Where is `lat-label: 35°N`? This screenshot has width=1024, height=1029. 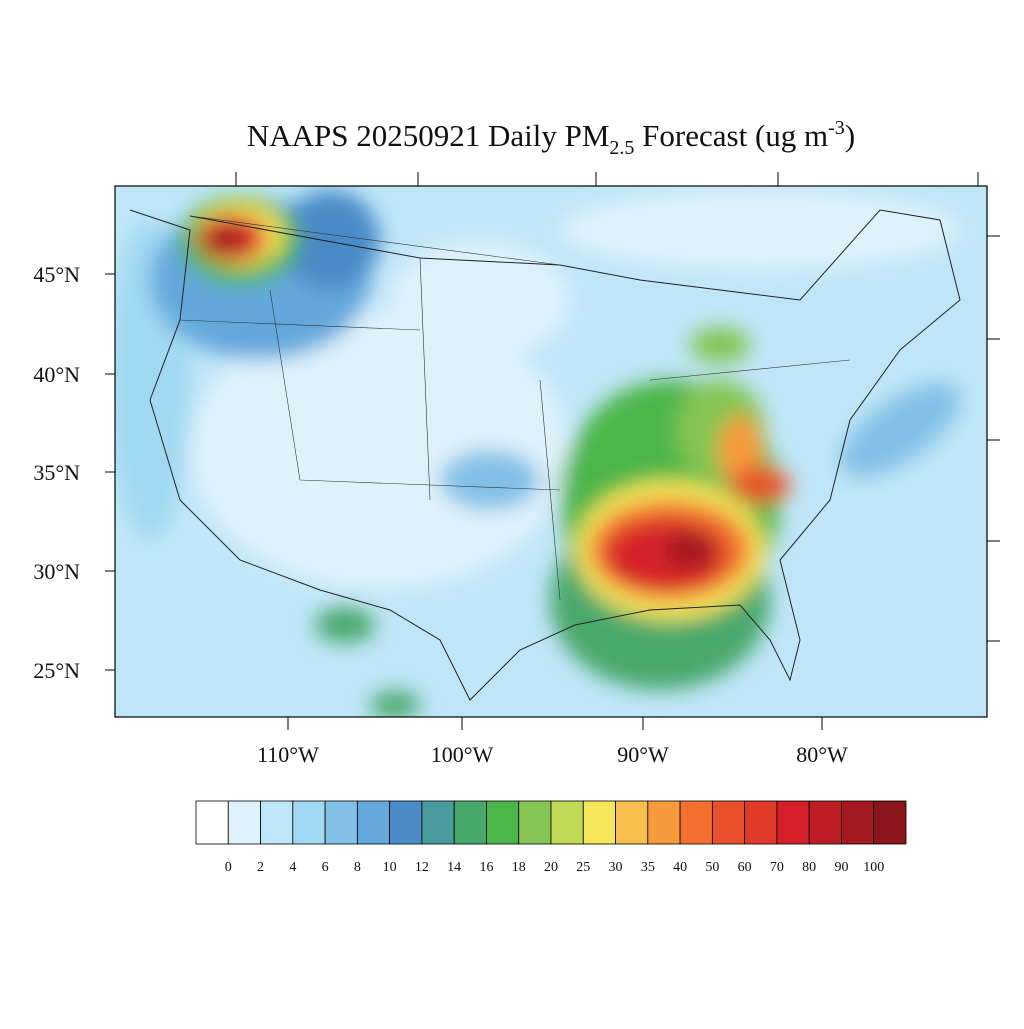
lat-label: 35°N is located at coordinates (56, 472).